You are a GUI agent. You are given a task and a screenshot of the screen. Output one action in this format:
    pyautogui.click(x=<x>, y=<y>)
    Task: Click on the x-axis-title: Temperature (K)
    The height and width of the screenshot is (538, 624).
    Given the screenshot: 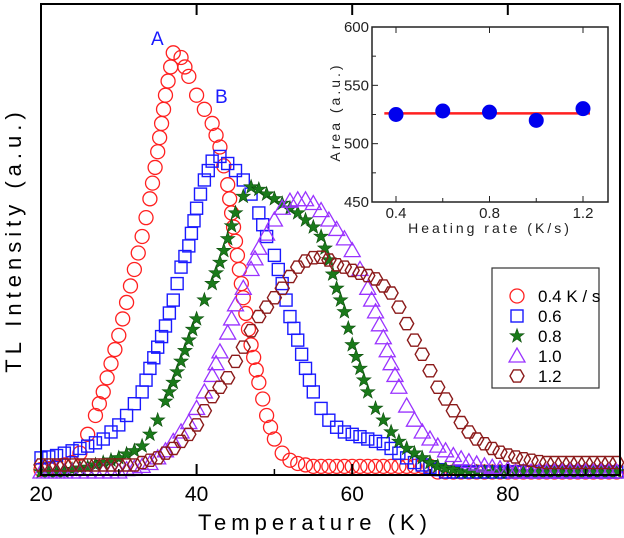 What is the action you would take?
    pyautogui.click(x=315, y=522)
    